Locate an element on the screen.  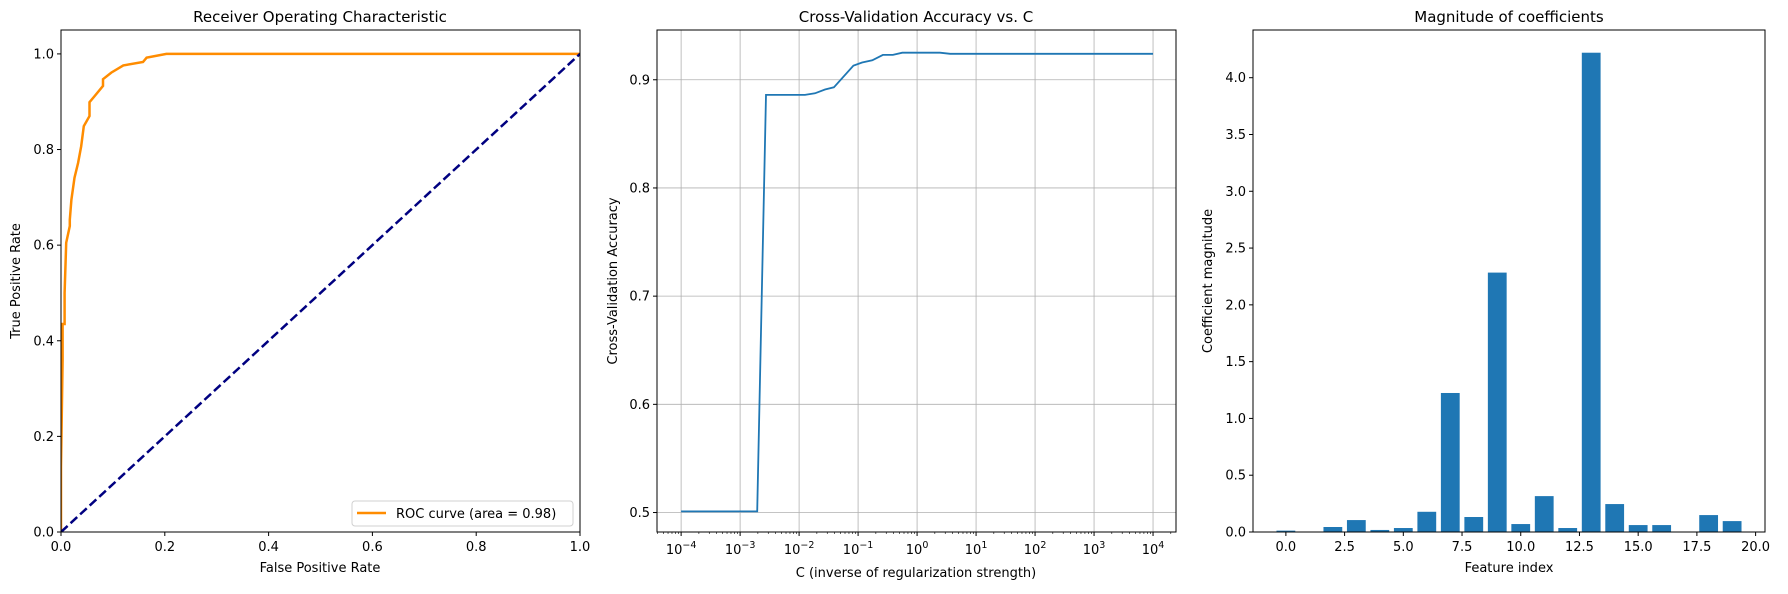
x-tick-label: 10.0 is located at coordinates (1520, 547).